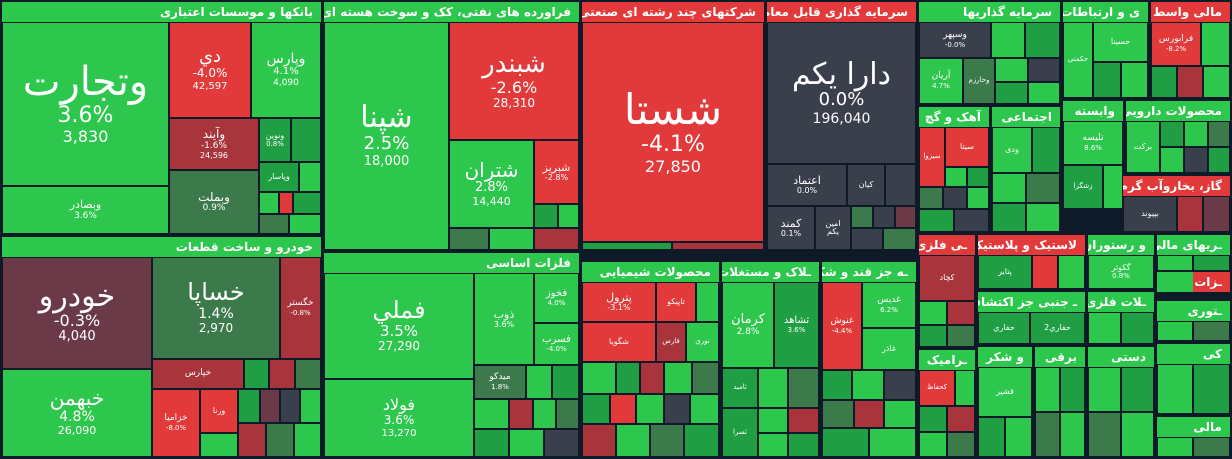  I want to click on sector-title: ـ جنبی جز اکتشاف, so click(1031, 302).